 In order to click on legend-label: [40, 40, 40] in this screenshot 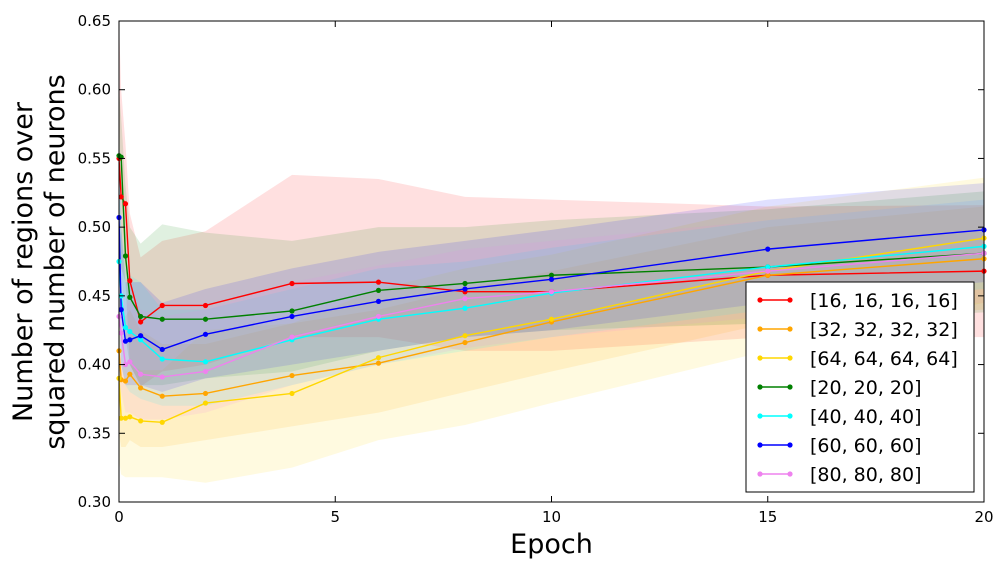, I will do `click(866, 417)`.